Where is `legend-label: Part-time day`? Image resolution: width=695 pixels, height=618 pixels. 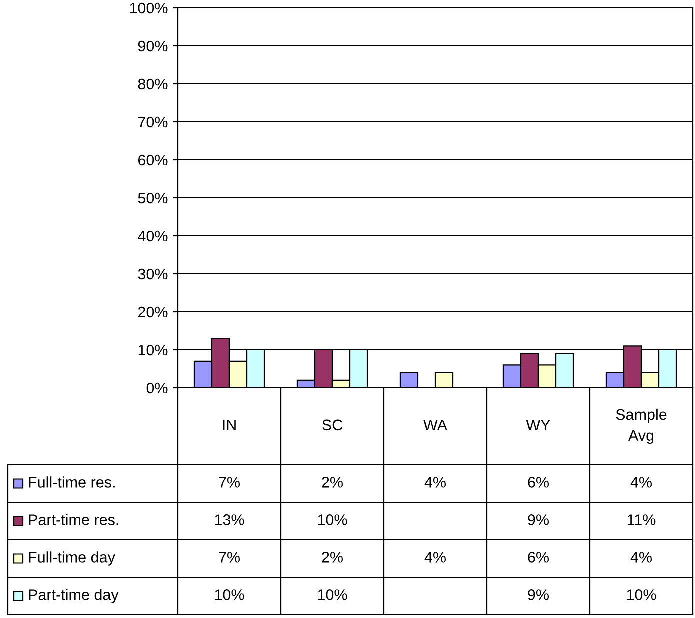
legend-label: Part-time day is located at coordinates (74, 596).